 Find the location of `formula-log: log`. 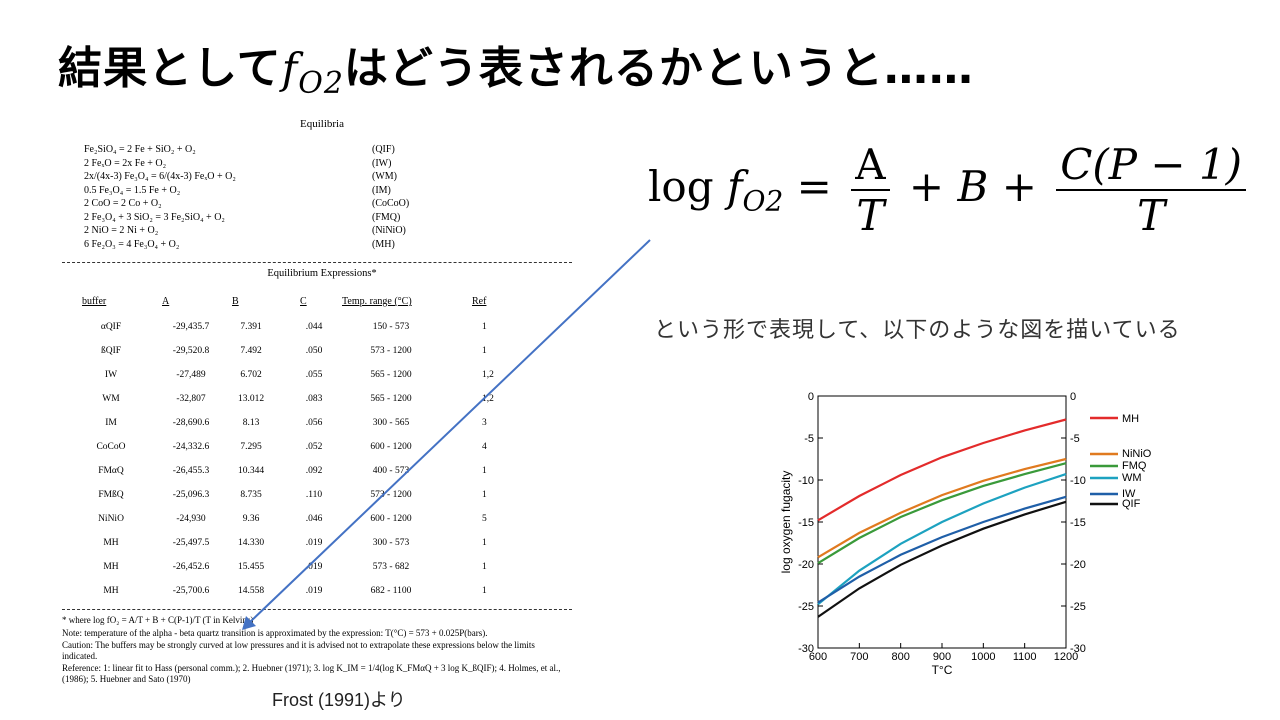

formula-log: log is located at coordinates (681, 186).